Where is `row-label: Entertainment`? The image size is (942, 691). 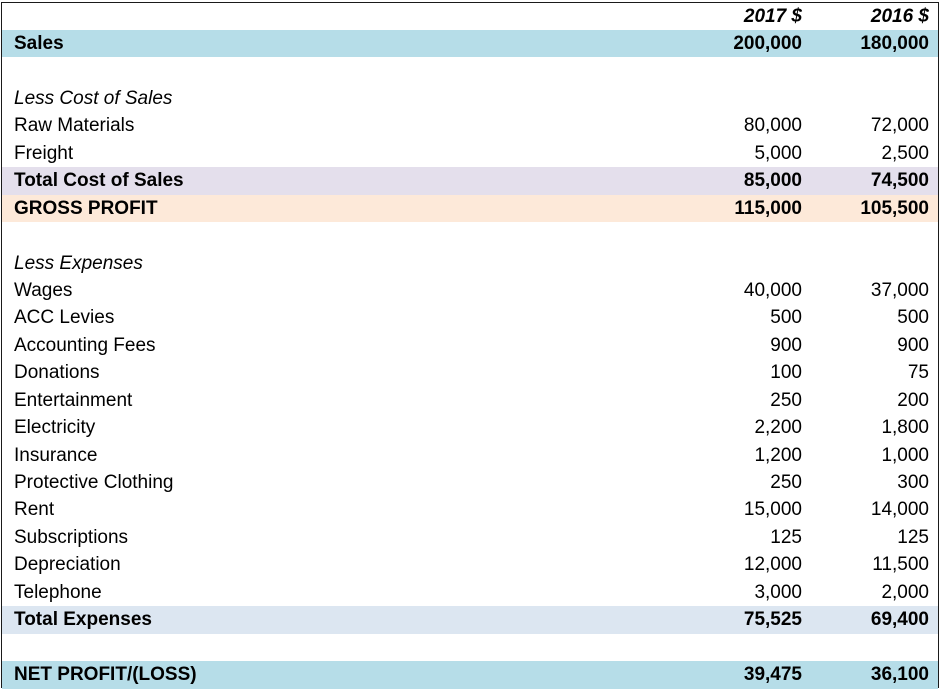
row-label: Entertainment is located at coordinates (73, 400).